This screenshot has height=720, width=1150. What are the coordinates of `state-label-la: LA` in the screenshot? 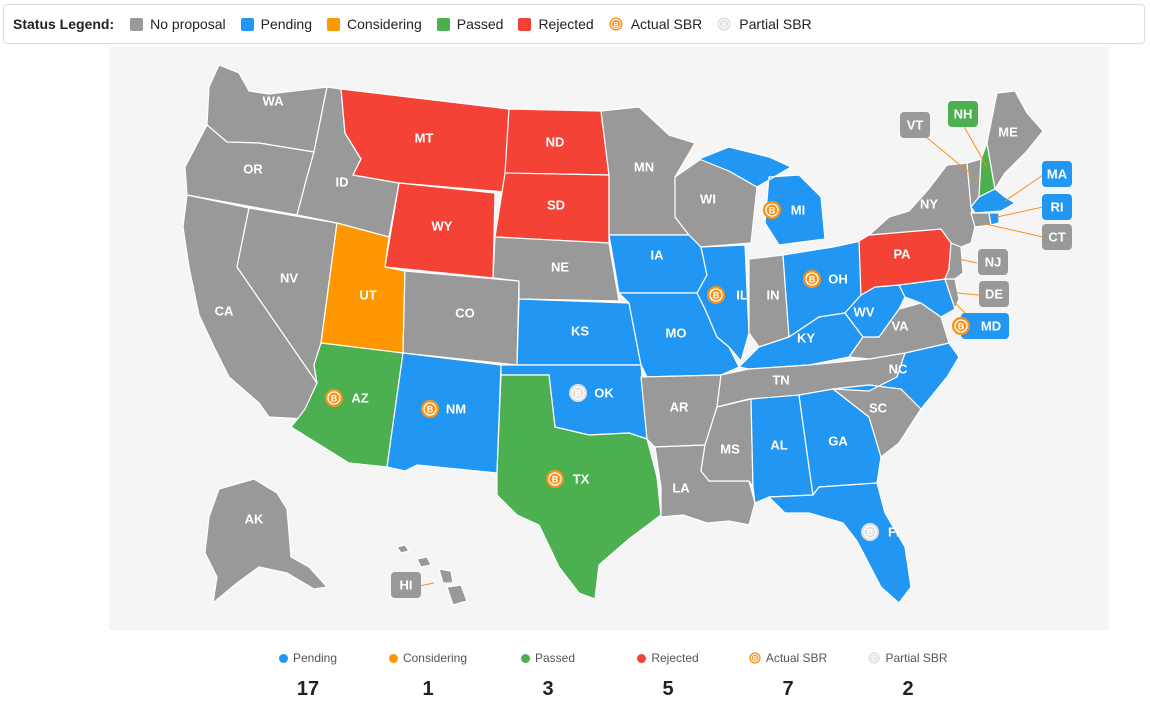 It's located at (681, 488).